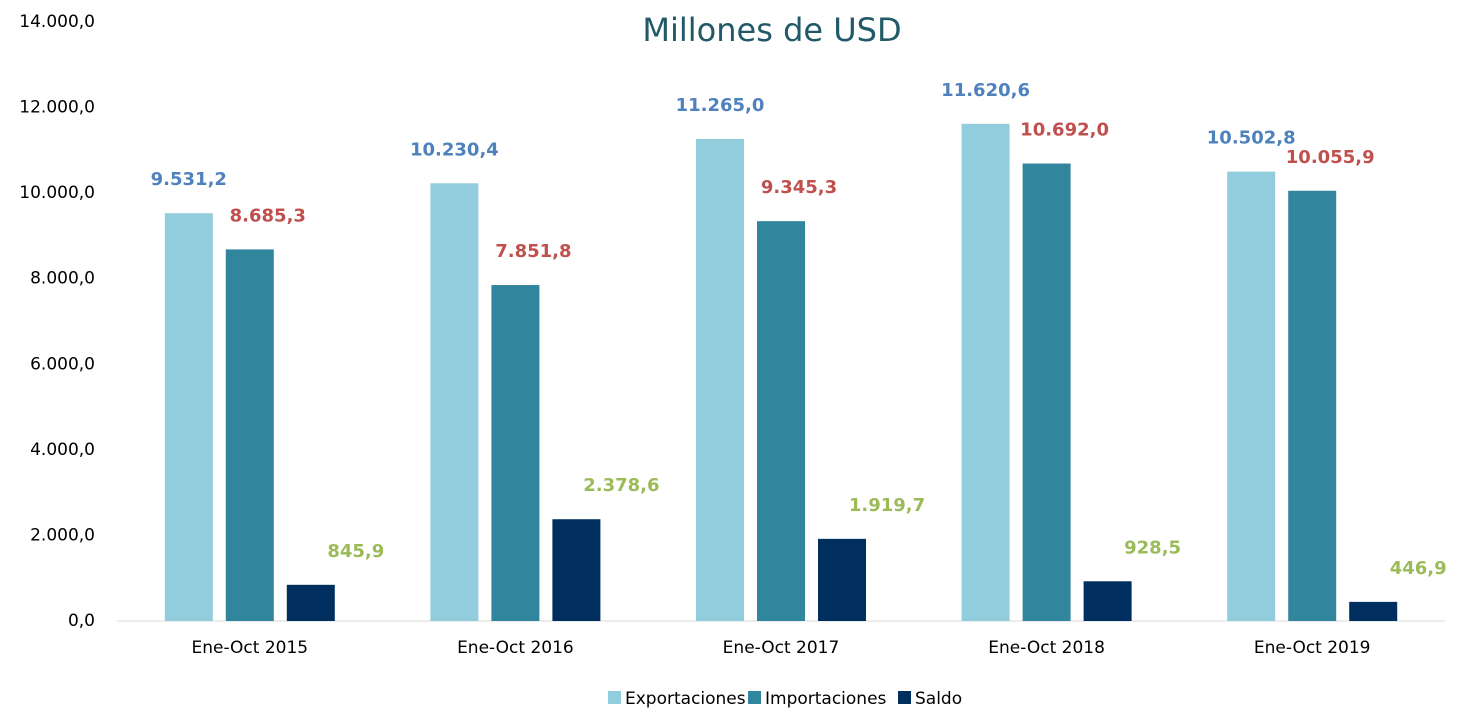 The width and height of the screenshot is (1468, 711). Describe the element at coordinates (985, 90) in the screenshot. I see `data-label: 11.620,6` at that location.